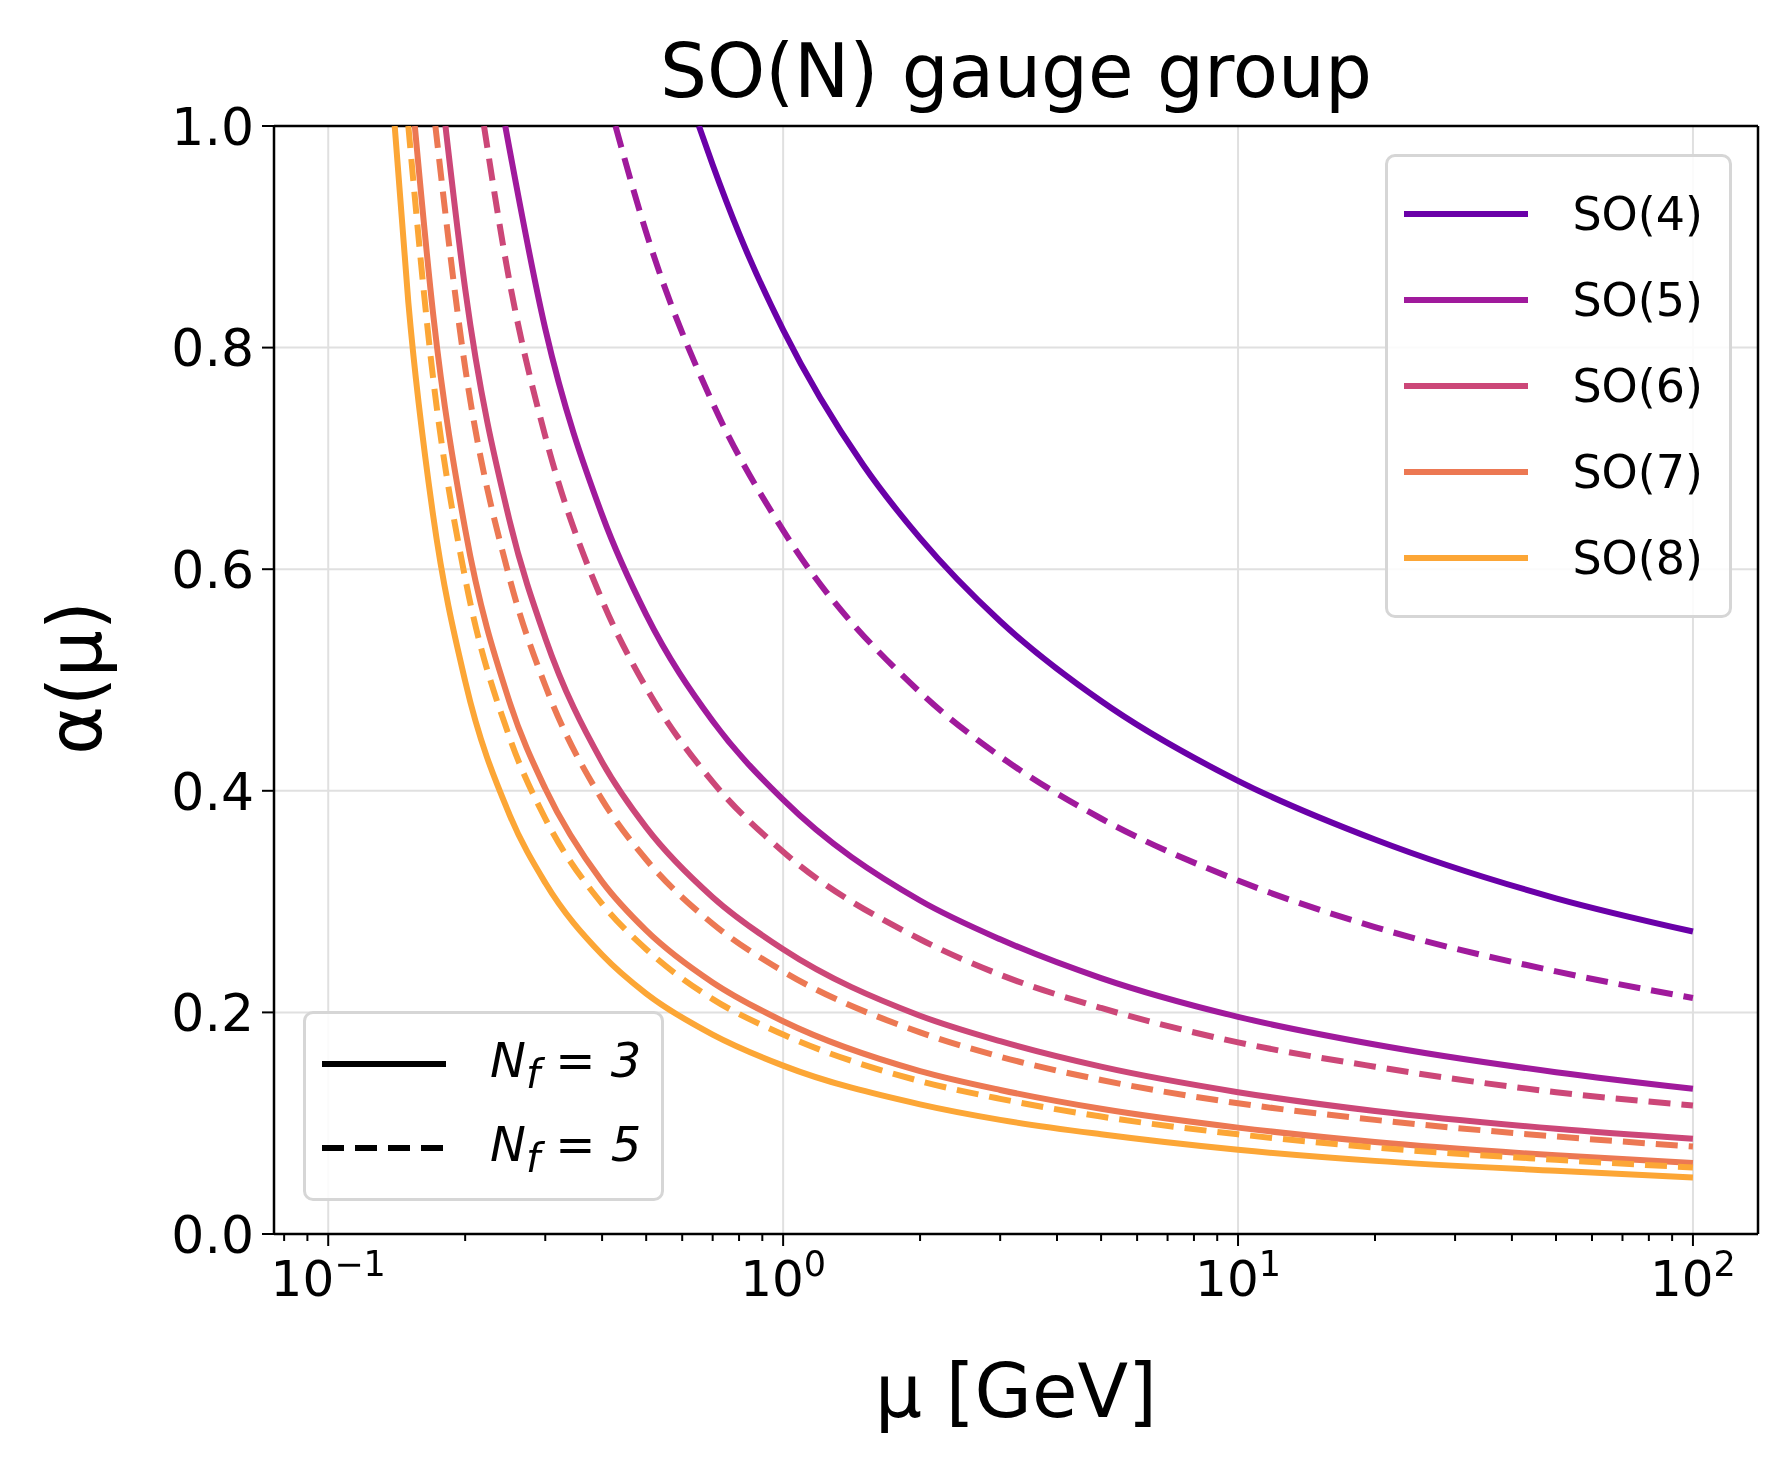 This screenshot has width=1792, height=1468. I want to click on y-tick-label: 0.8, so click(212, 348).